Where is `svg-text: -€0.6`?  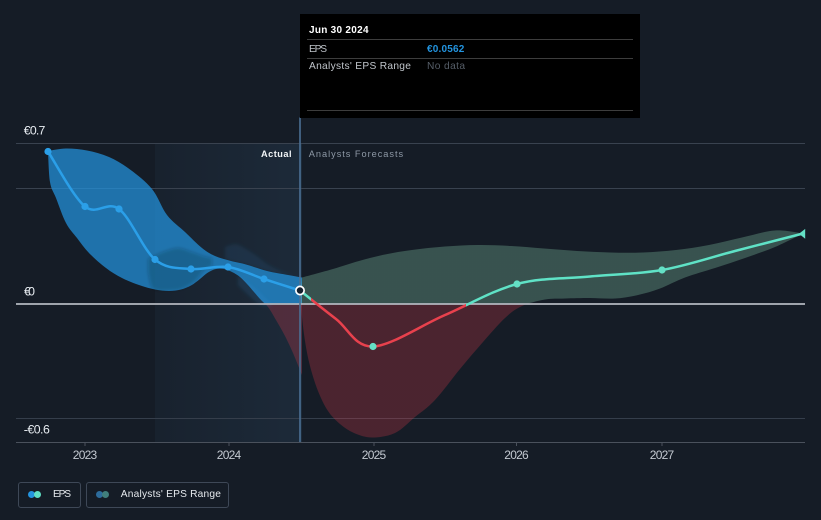
svg-text: -€0.6 is located at coordinates (37, 429).